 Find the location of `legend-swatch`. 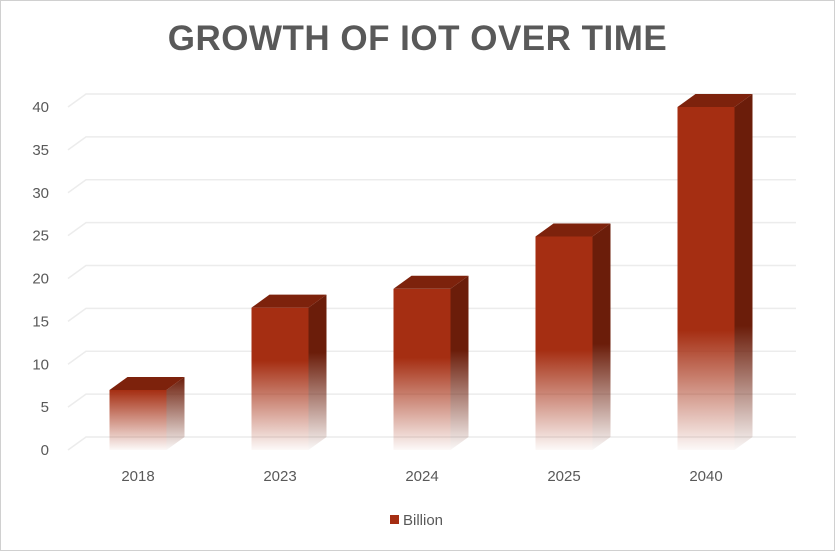

legend-swatch is located at coordinates (394, 519).